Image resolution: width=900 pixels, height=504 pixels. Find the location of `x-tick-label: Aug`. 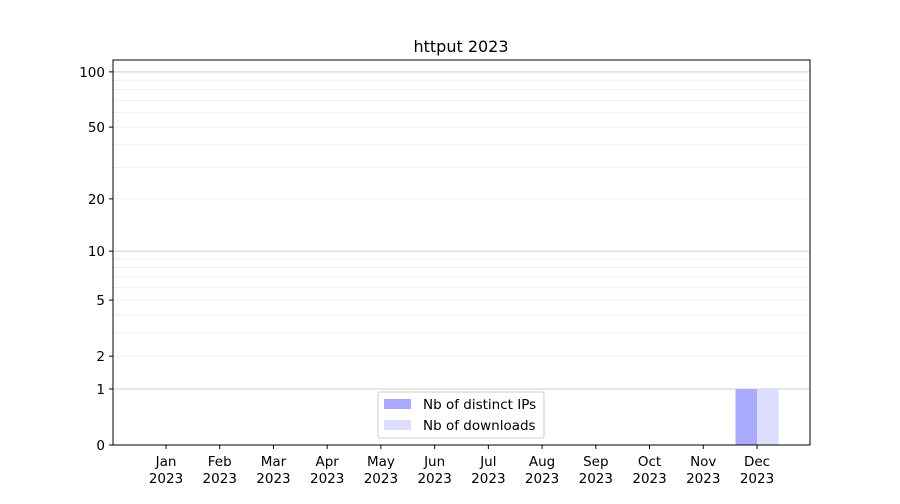

x-tick-label: Aug is located at coordinates (542, 462).